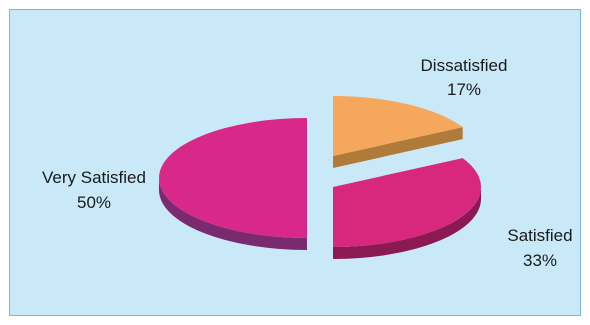 The image size is (590, 325). I want to click on pie-slice-satisfied, so click(407, 202).